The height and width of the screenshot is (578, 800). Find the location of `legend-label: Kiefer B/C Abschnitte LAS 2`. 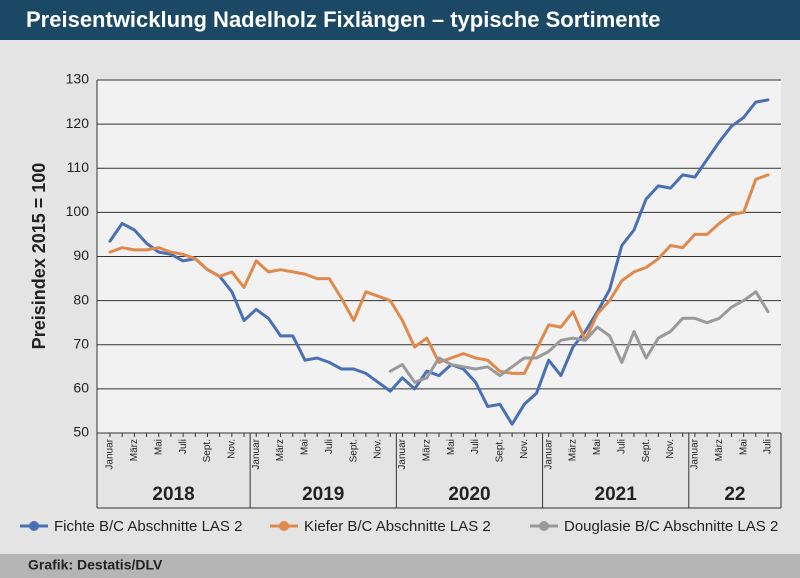

legend-label: Kiefer B/C Abschnitte LAS 2 is located at coordinates (397, 526).